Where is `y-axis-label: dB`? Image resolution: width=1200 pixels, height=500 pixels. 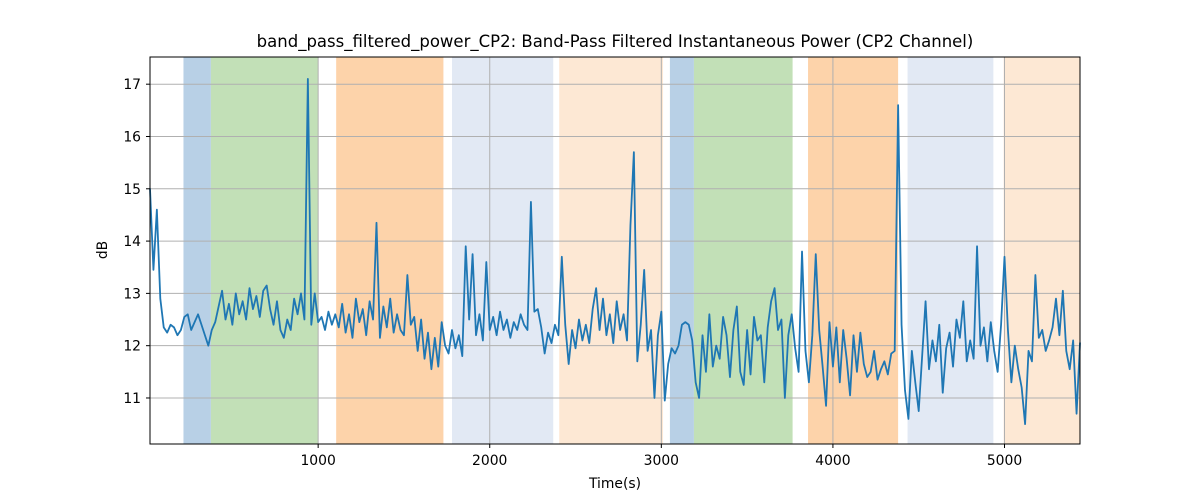 y-axis-label: dB is located at coordinates (103, 250).